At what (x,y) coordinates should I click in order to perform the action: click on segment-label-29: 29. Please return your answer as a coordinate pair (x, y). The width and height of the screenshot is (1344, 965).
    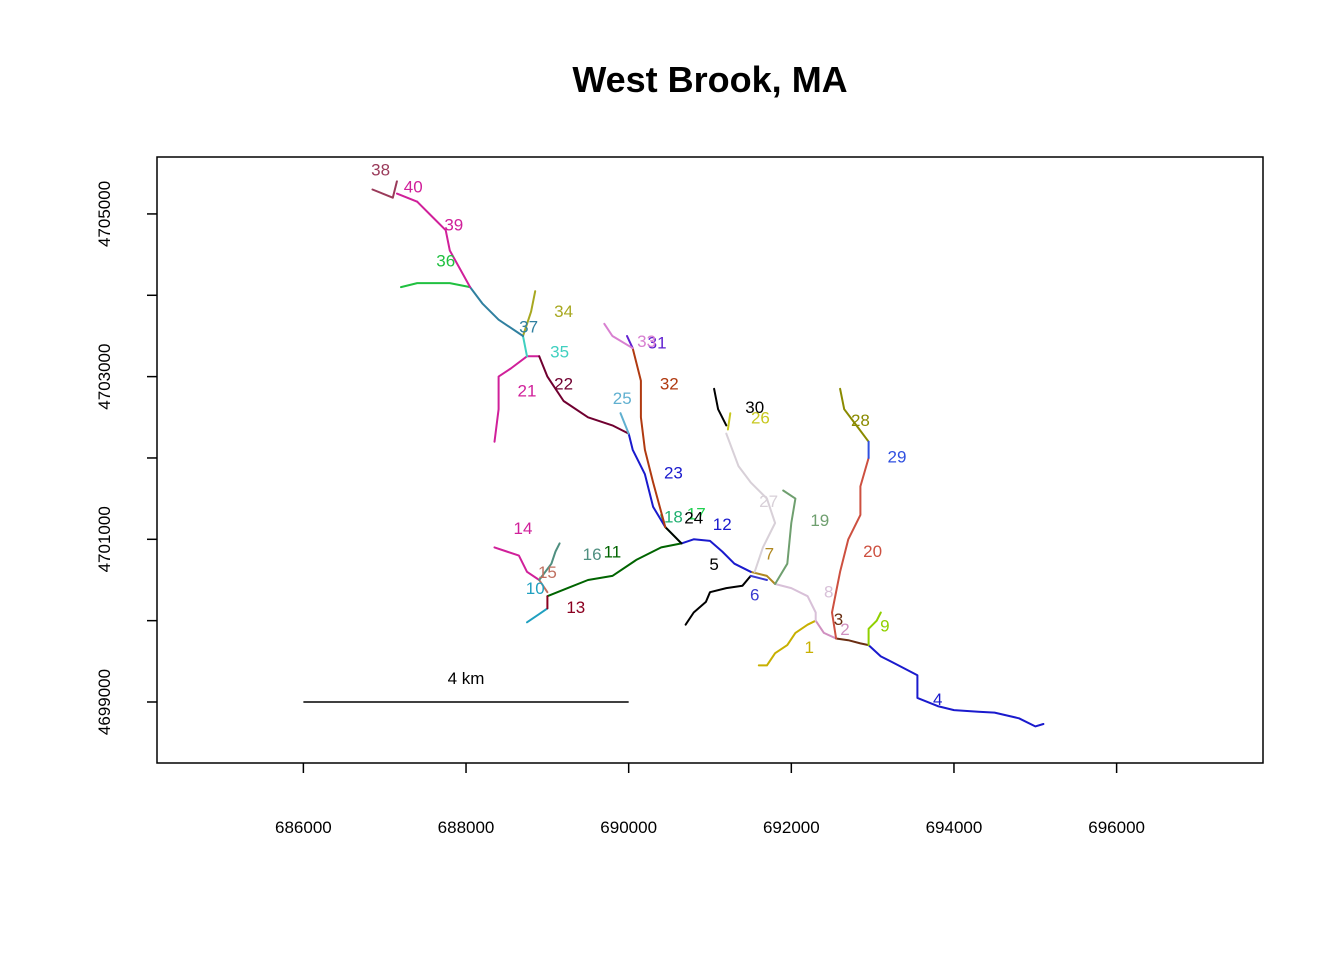
    Looking at the image, I should click on (897, 456).